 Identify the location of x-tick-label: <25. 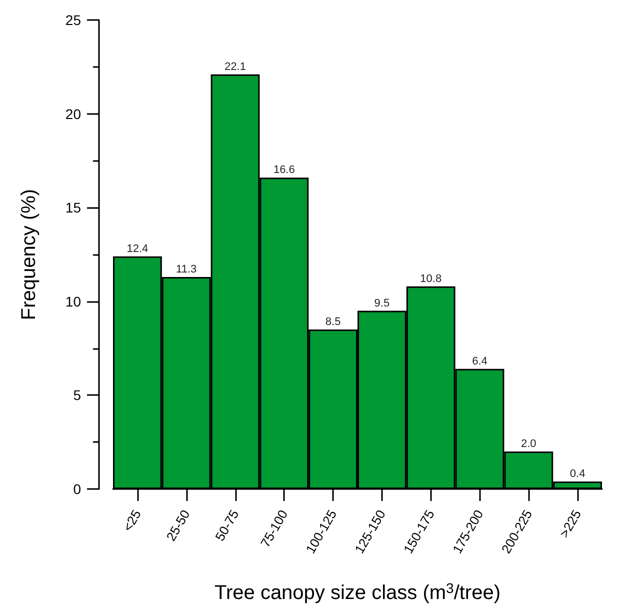
(132, 520).